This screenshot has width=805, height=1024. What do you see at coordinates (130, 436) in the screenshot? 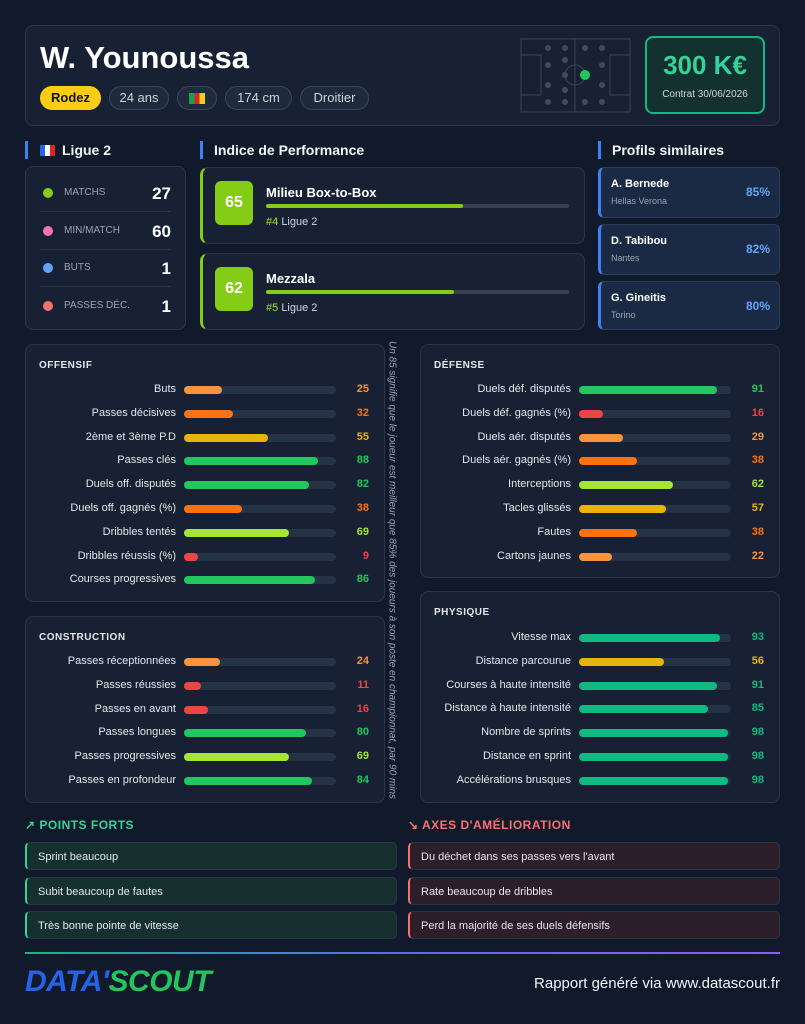
I see `metric-label: 2ème et 3ème P.D` at bounding box center [130, 436].